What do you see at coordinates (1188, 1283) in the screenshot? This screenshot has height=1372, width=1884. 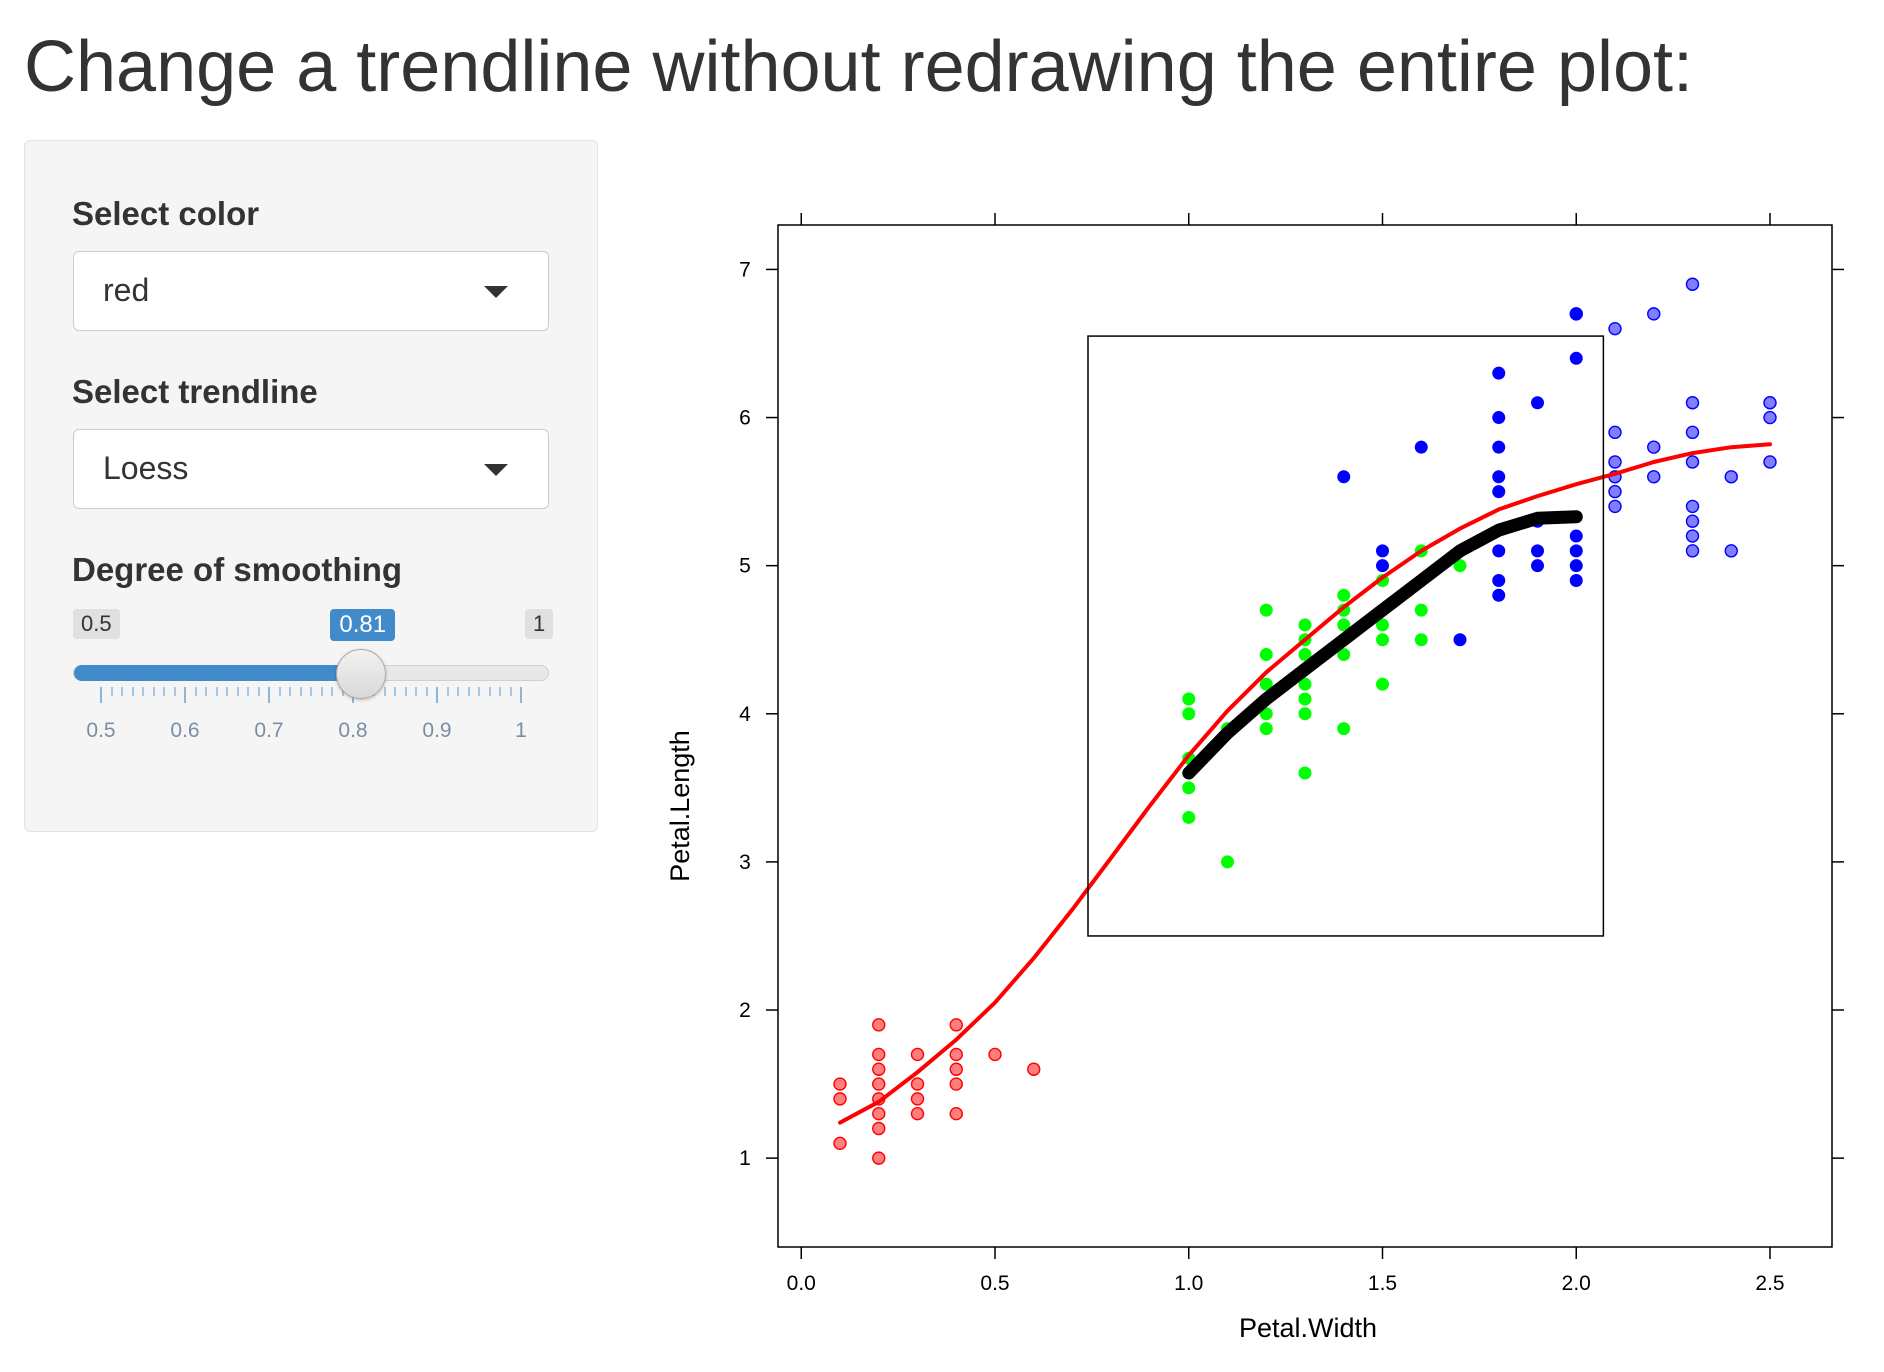 I see `x-tick-label: 1.0` at bounding box center [1188, 1283].